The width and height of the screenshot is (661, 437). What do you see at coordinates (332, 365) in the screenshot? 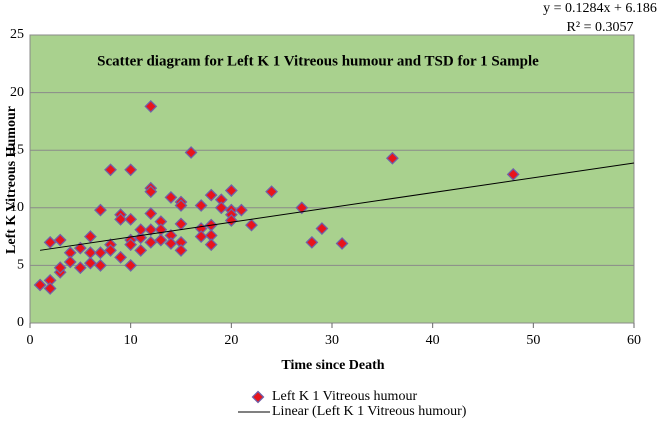
I see `x-axis-label: Time since Death` at bounding box center [332, 365].